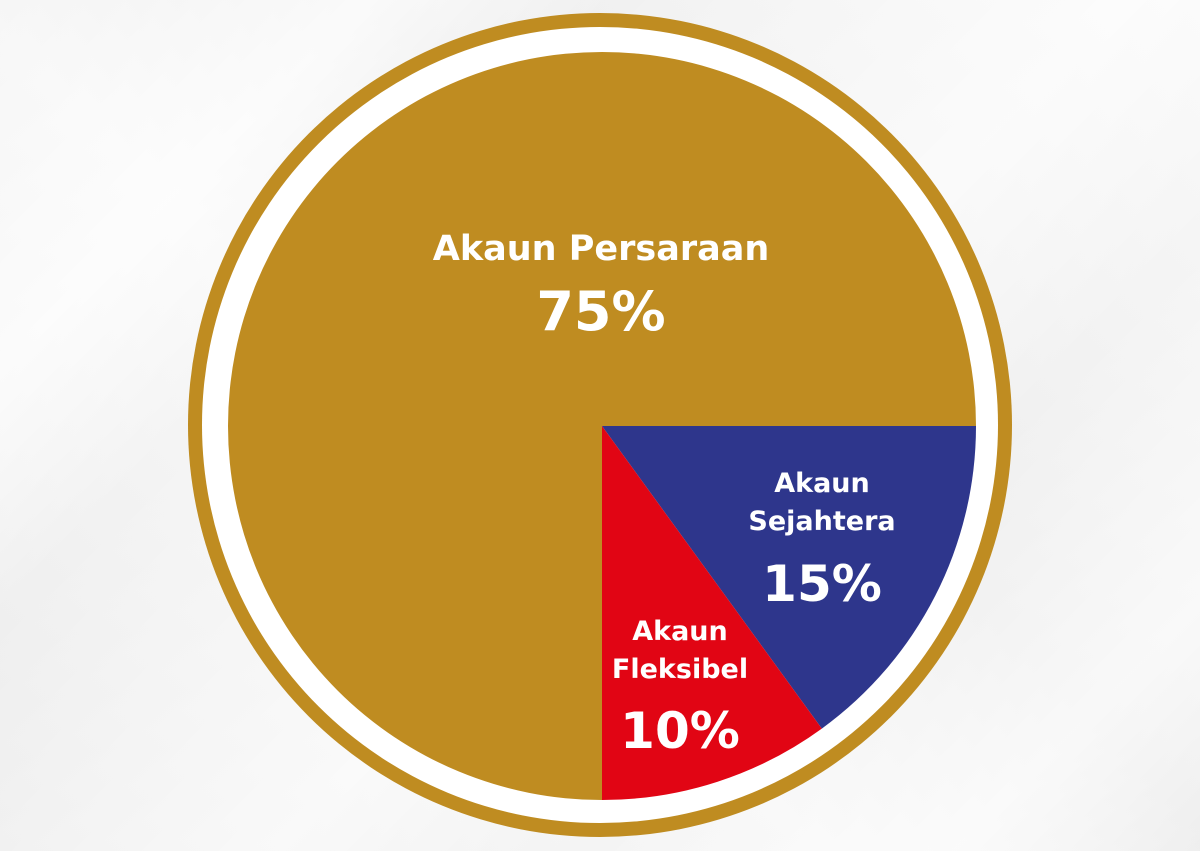 This screenshot has width=1200, height=851. I want to click on pie-slice-akaun-sejahtera, so click(789, 577).